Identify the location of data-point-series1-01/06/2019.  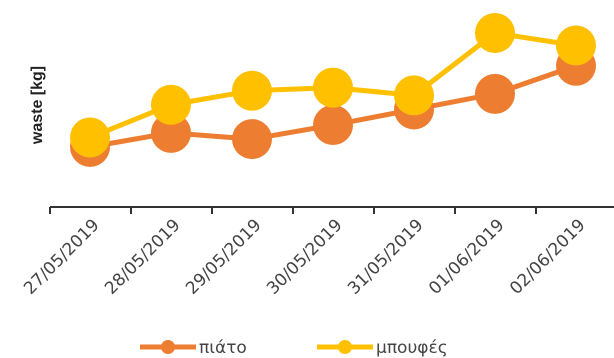
(495, 93).